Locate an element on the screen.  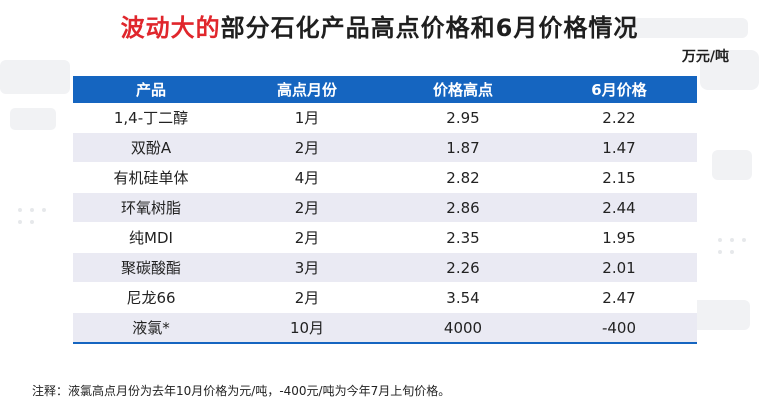
table-row: 纯MDI 2月 2.35 1.95 is located at coordinates (385, 237).